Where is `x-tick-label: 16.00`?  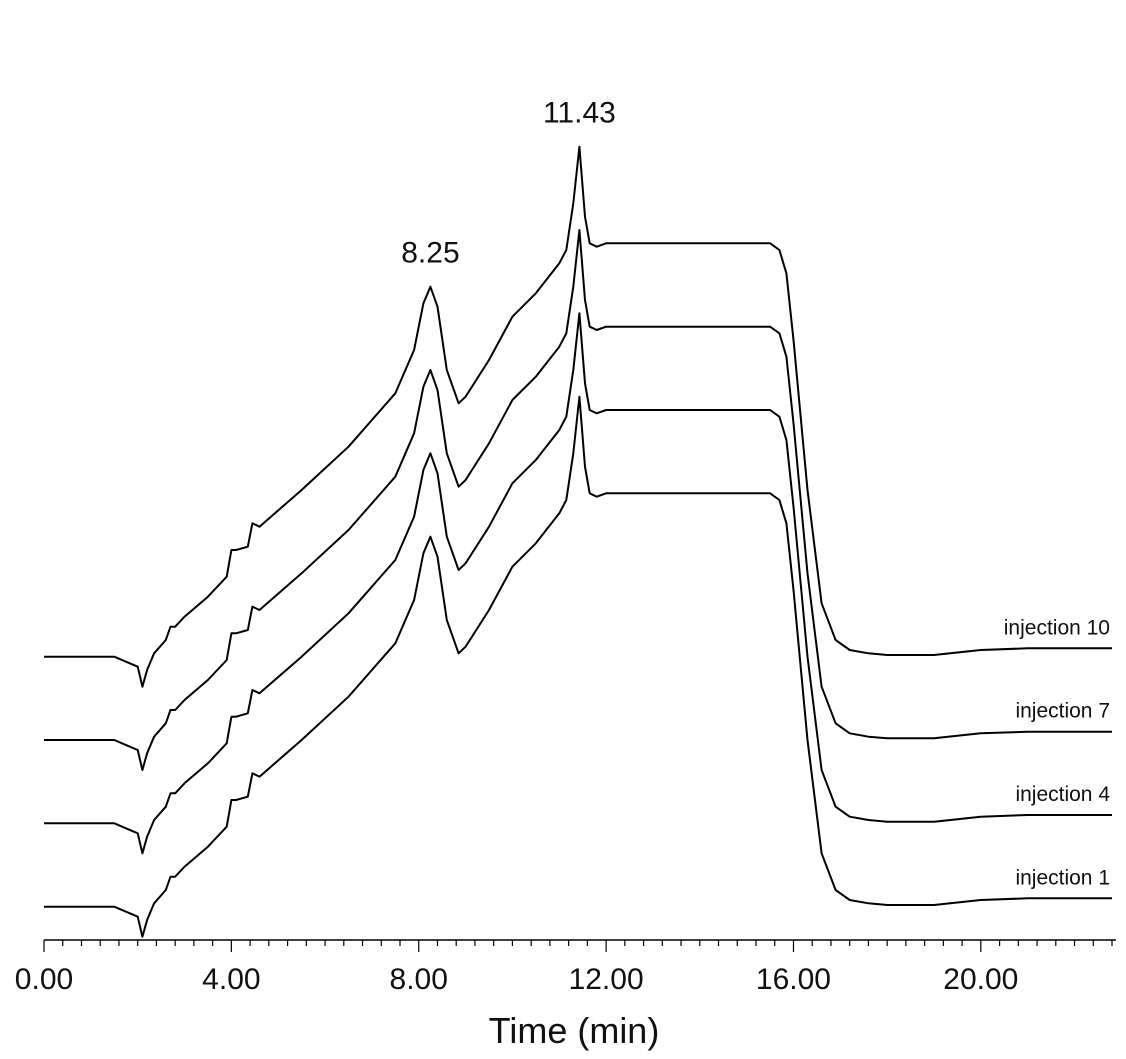 x-tick-label: 16.00 is located at coordinates (793, 979).